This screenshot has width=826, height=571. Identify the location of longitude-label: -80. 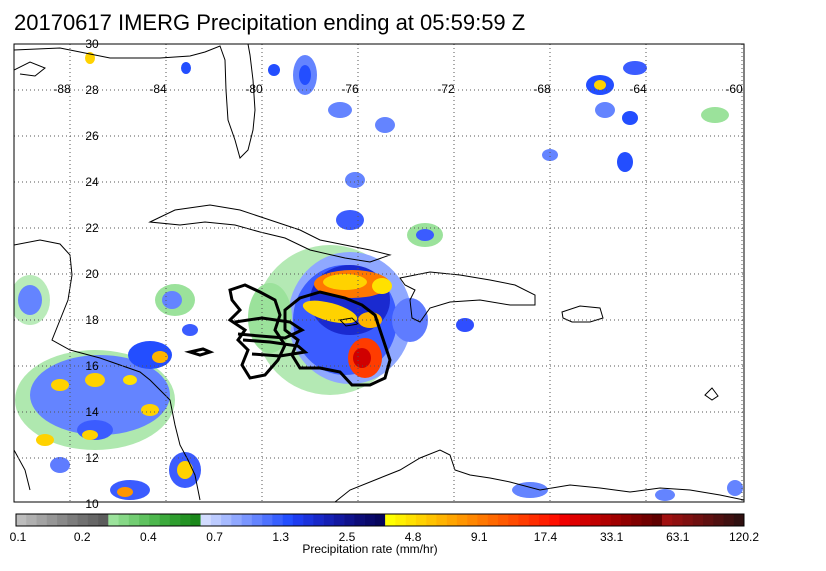
(254, 89).